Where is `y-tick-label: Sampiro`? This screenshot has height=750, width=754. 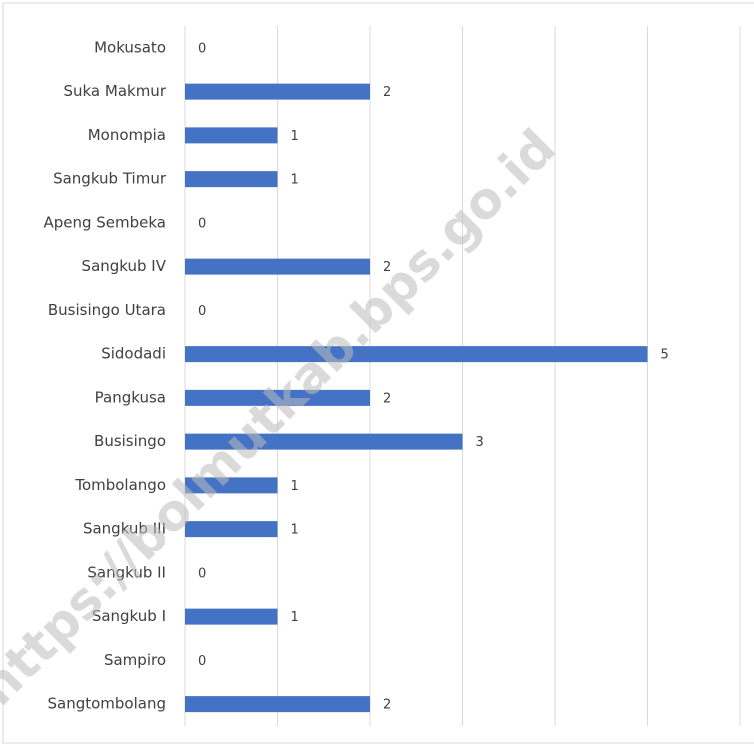
y-tick-label: Sampiro is located at coordinates (135, 660).